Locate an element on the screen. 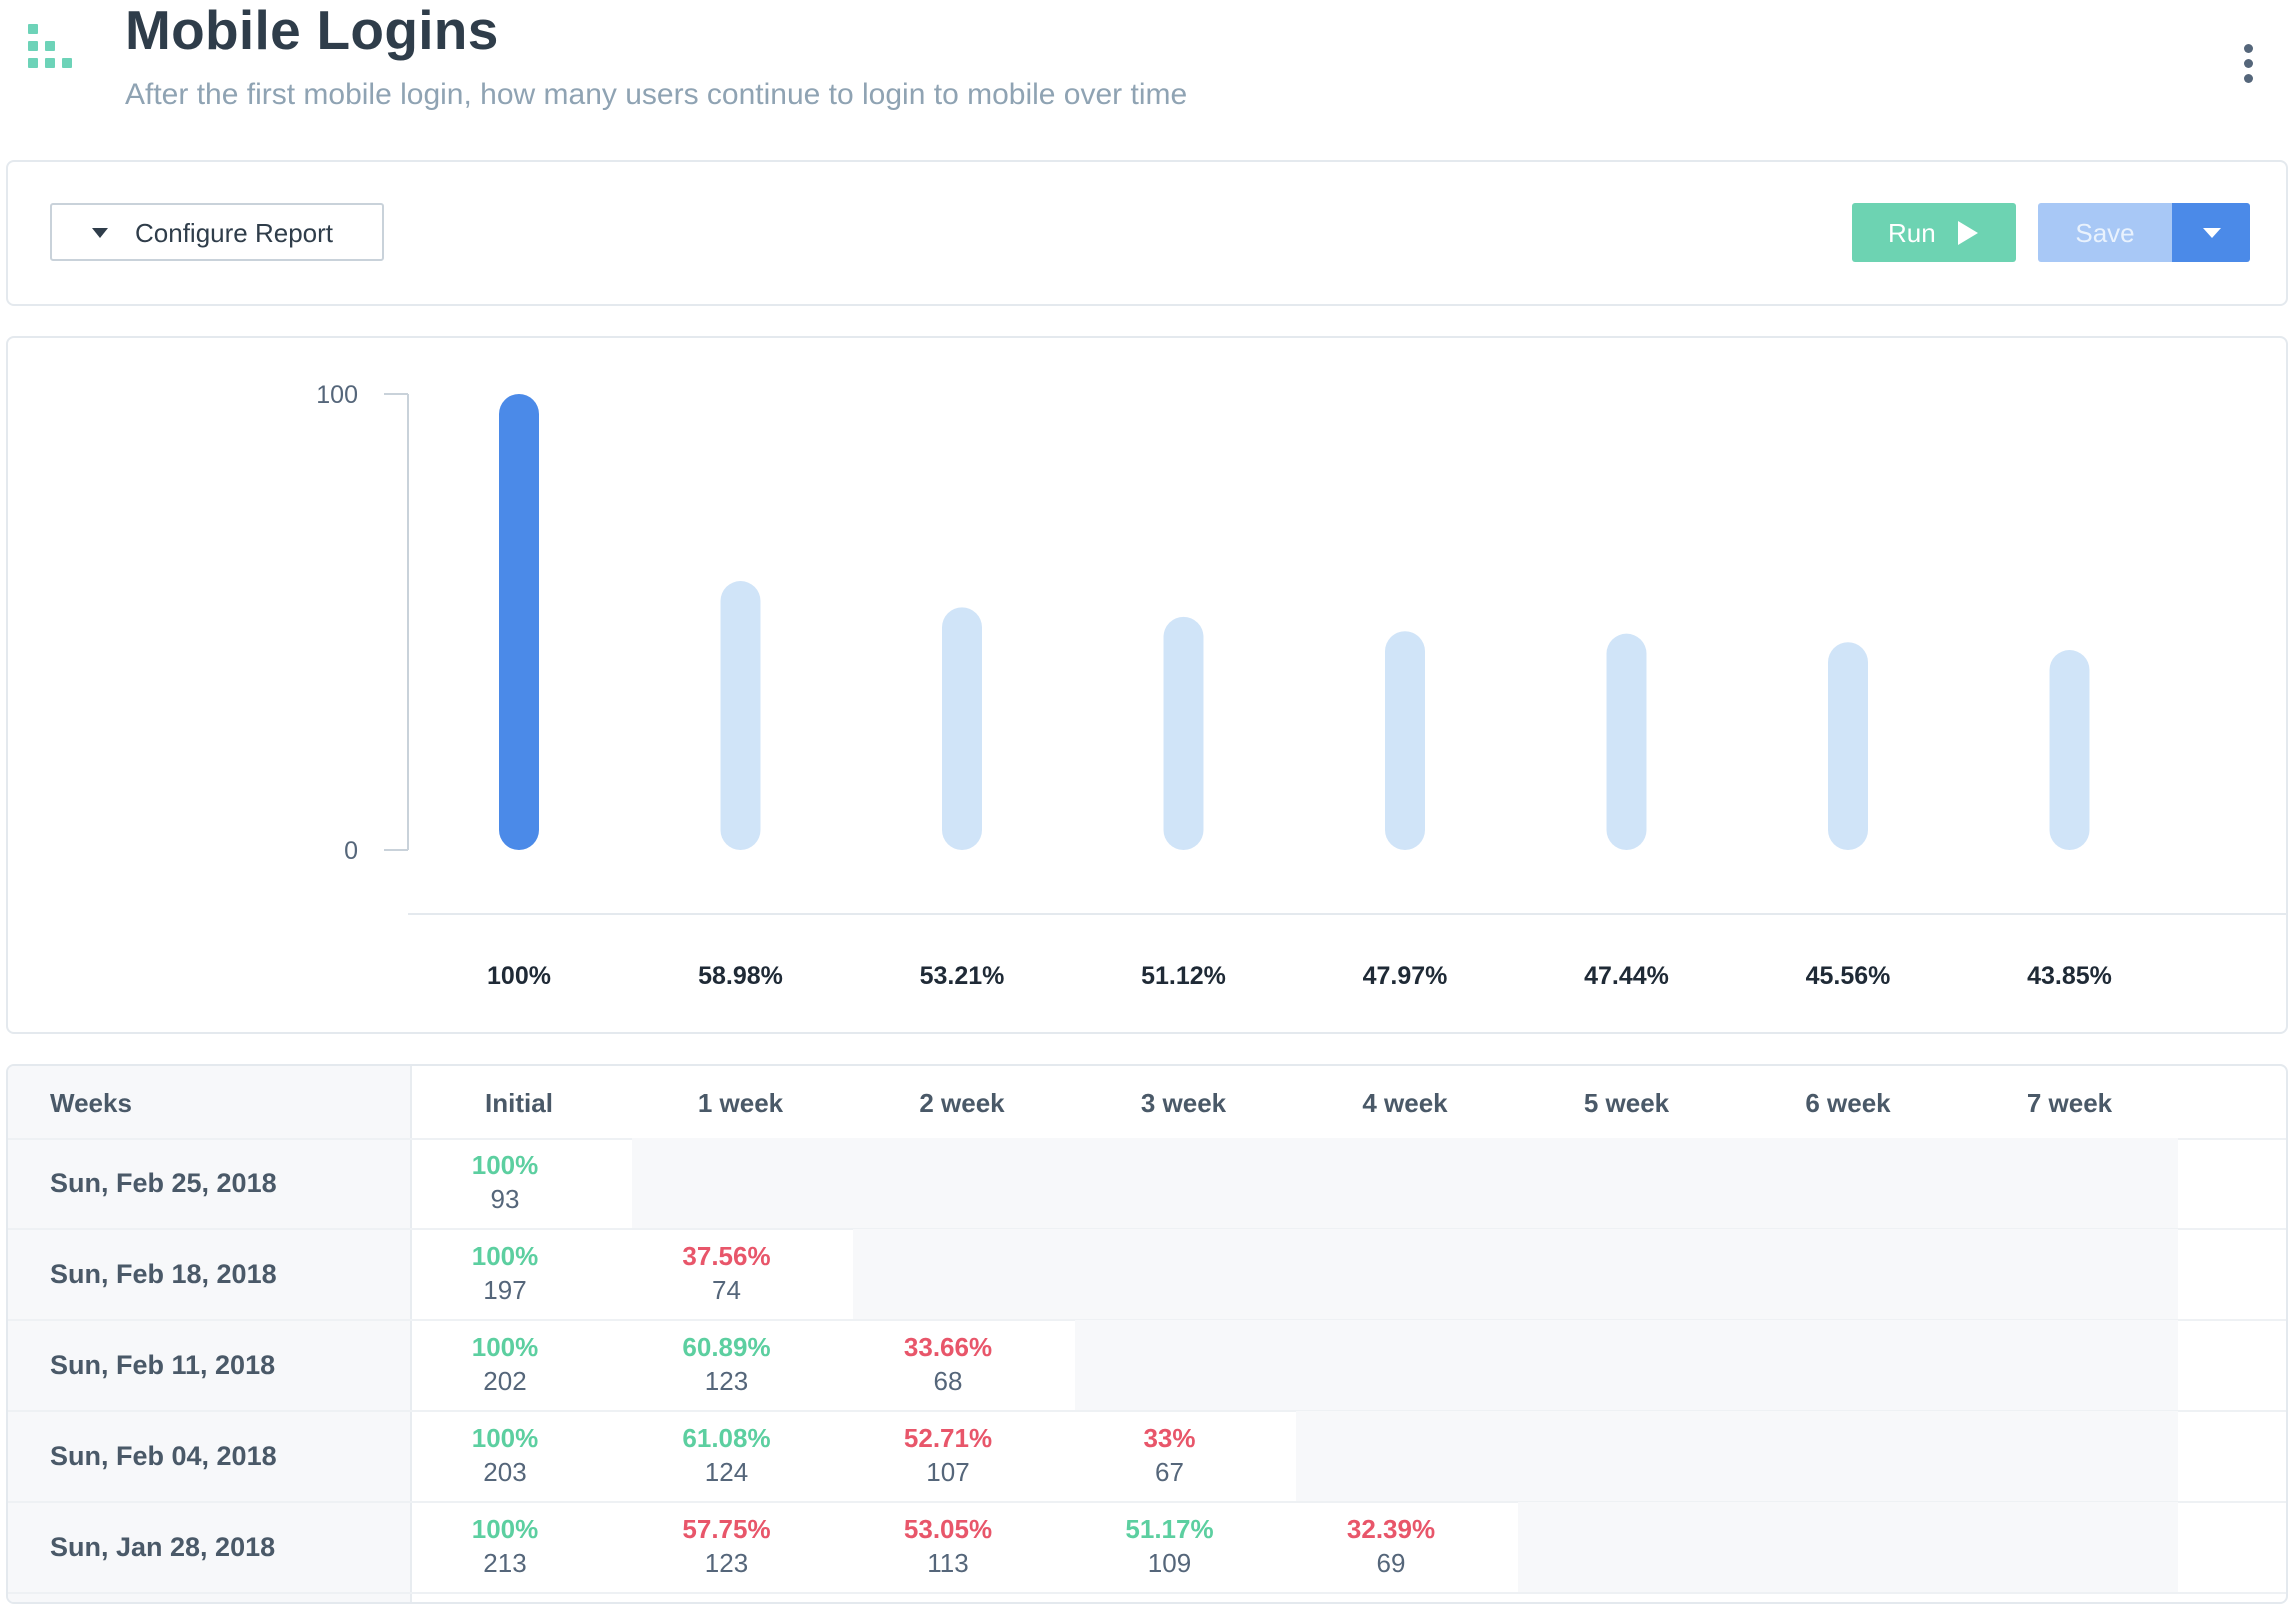 The image size is (2296, 1604). cohort-date-label: Sun, Feb 25, 2018 is located at coordinates (163, 1183).